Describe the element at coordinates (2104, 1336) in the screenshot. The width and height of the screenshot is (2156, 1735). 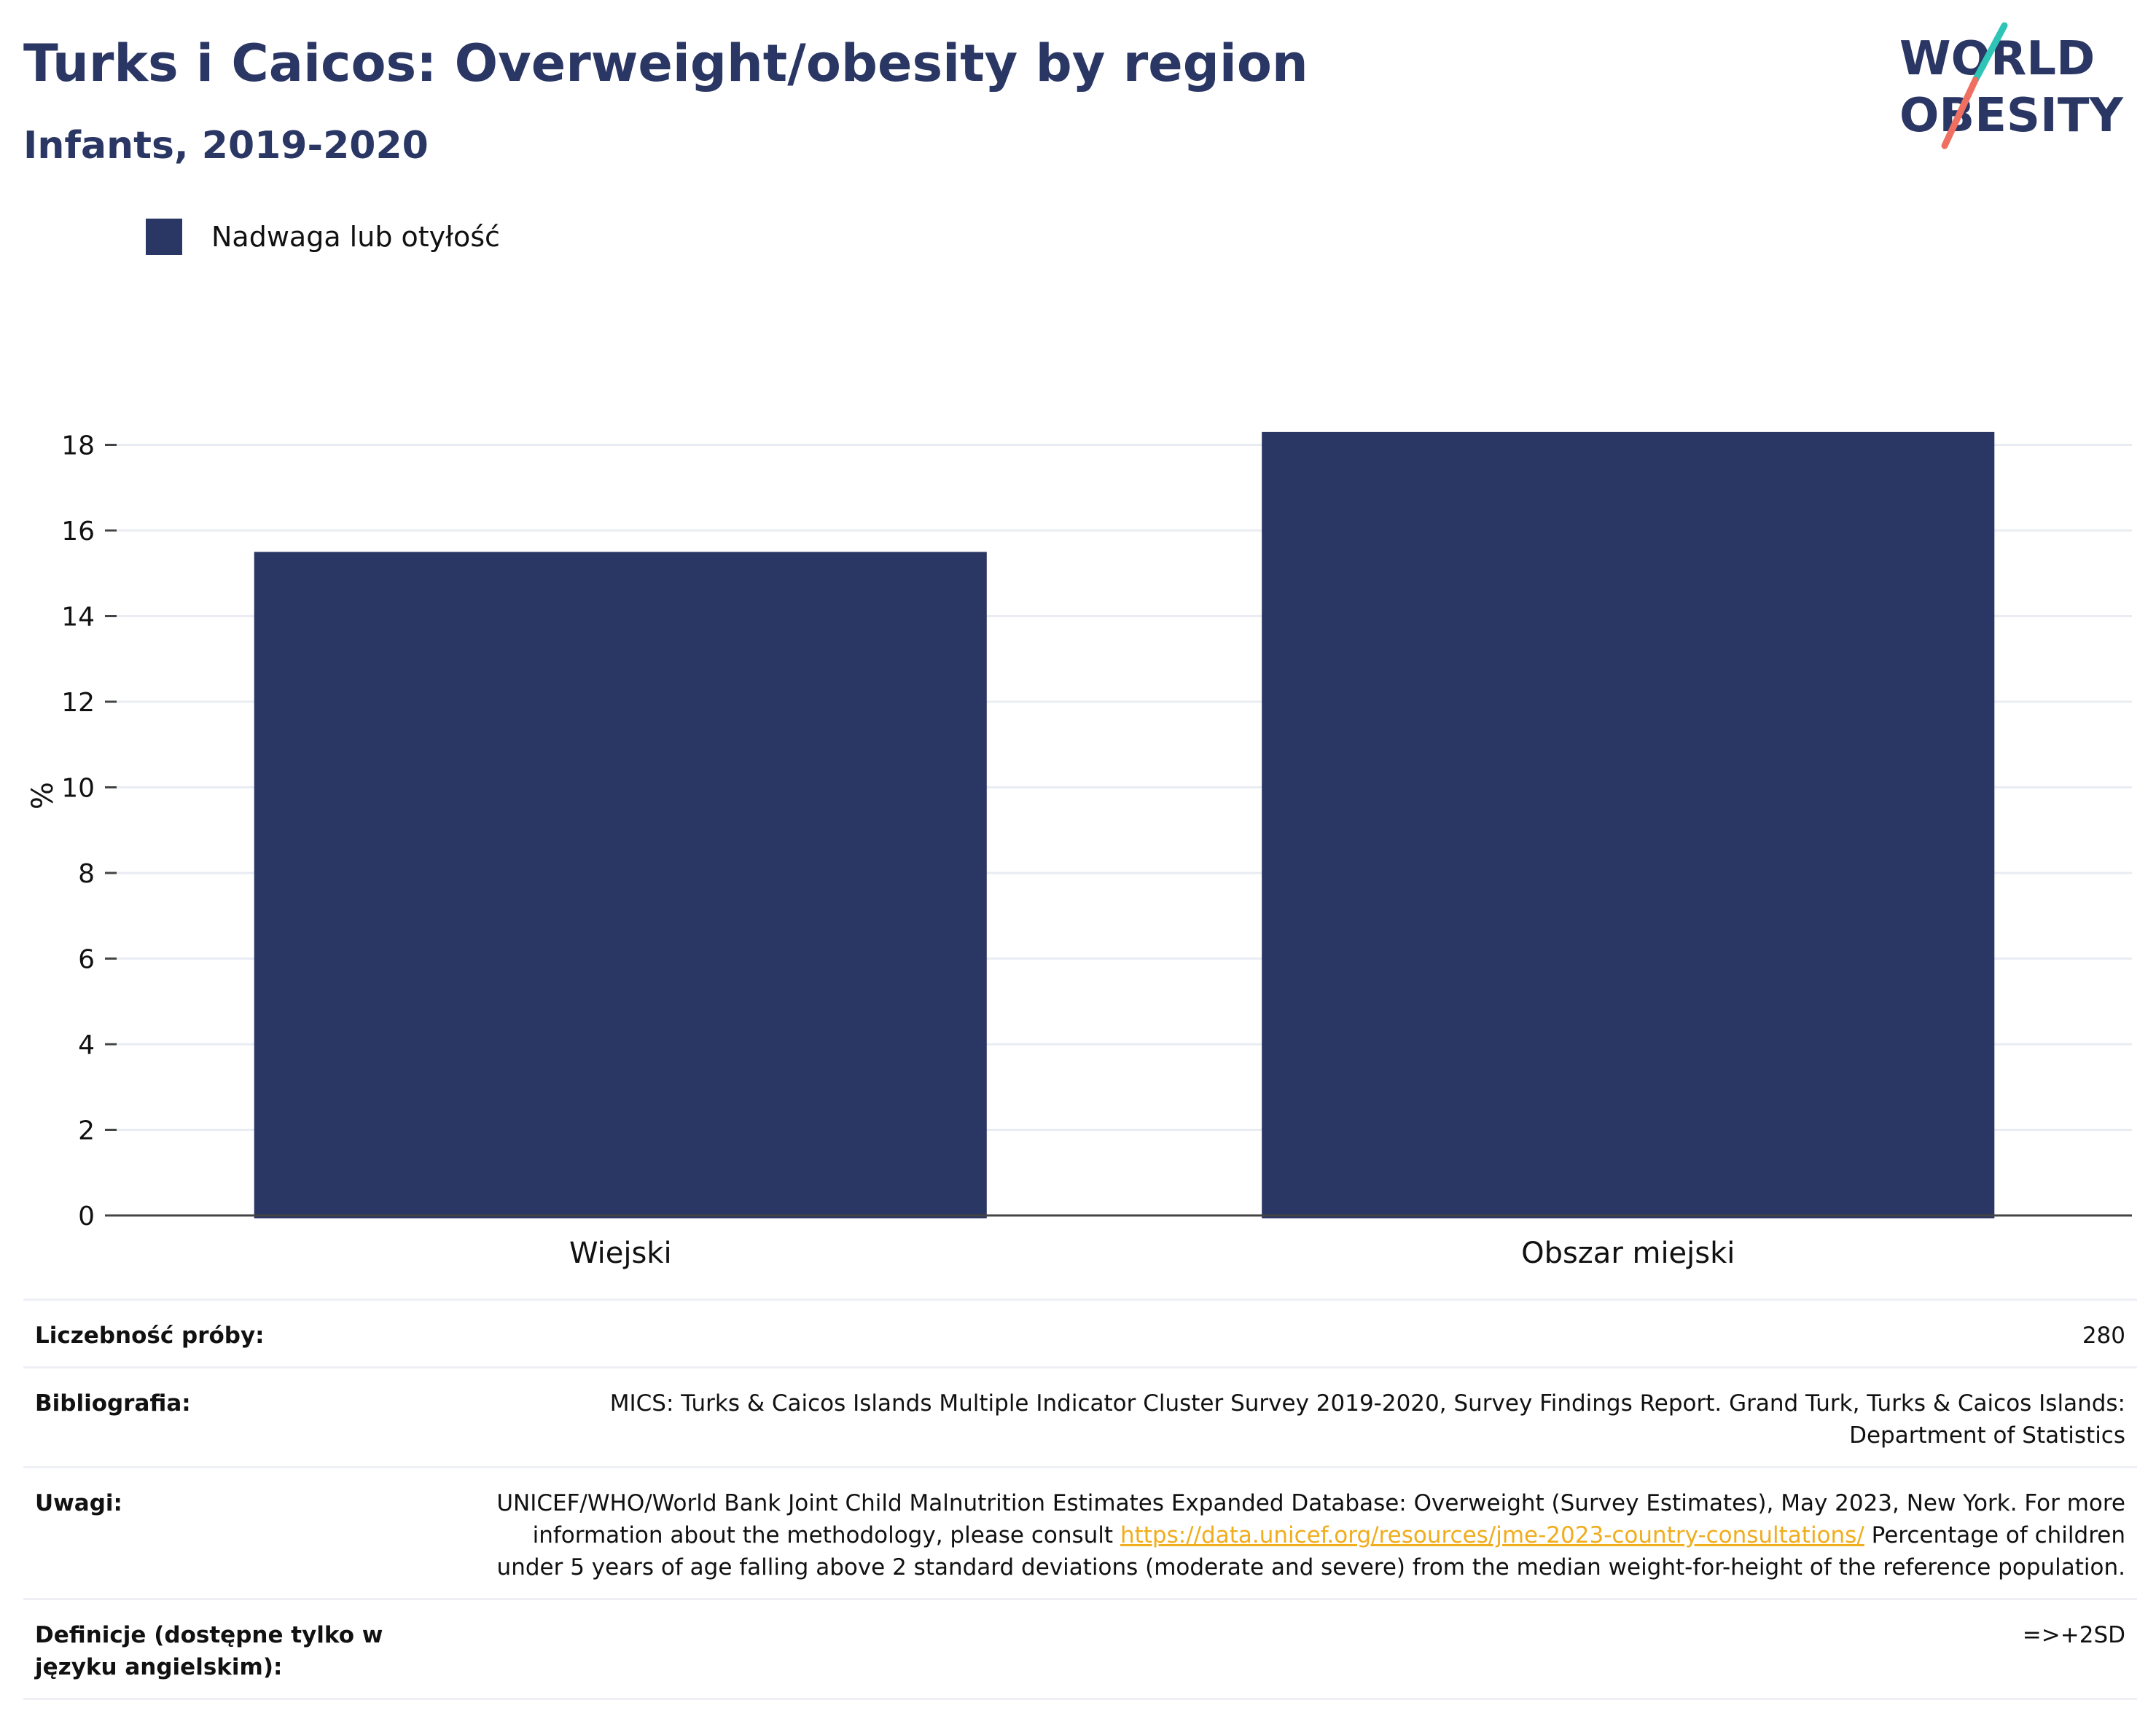
I see `sample-size-value: 280` at that location.